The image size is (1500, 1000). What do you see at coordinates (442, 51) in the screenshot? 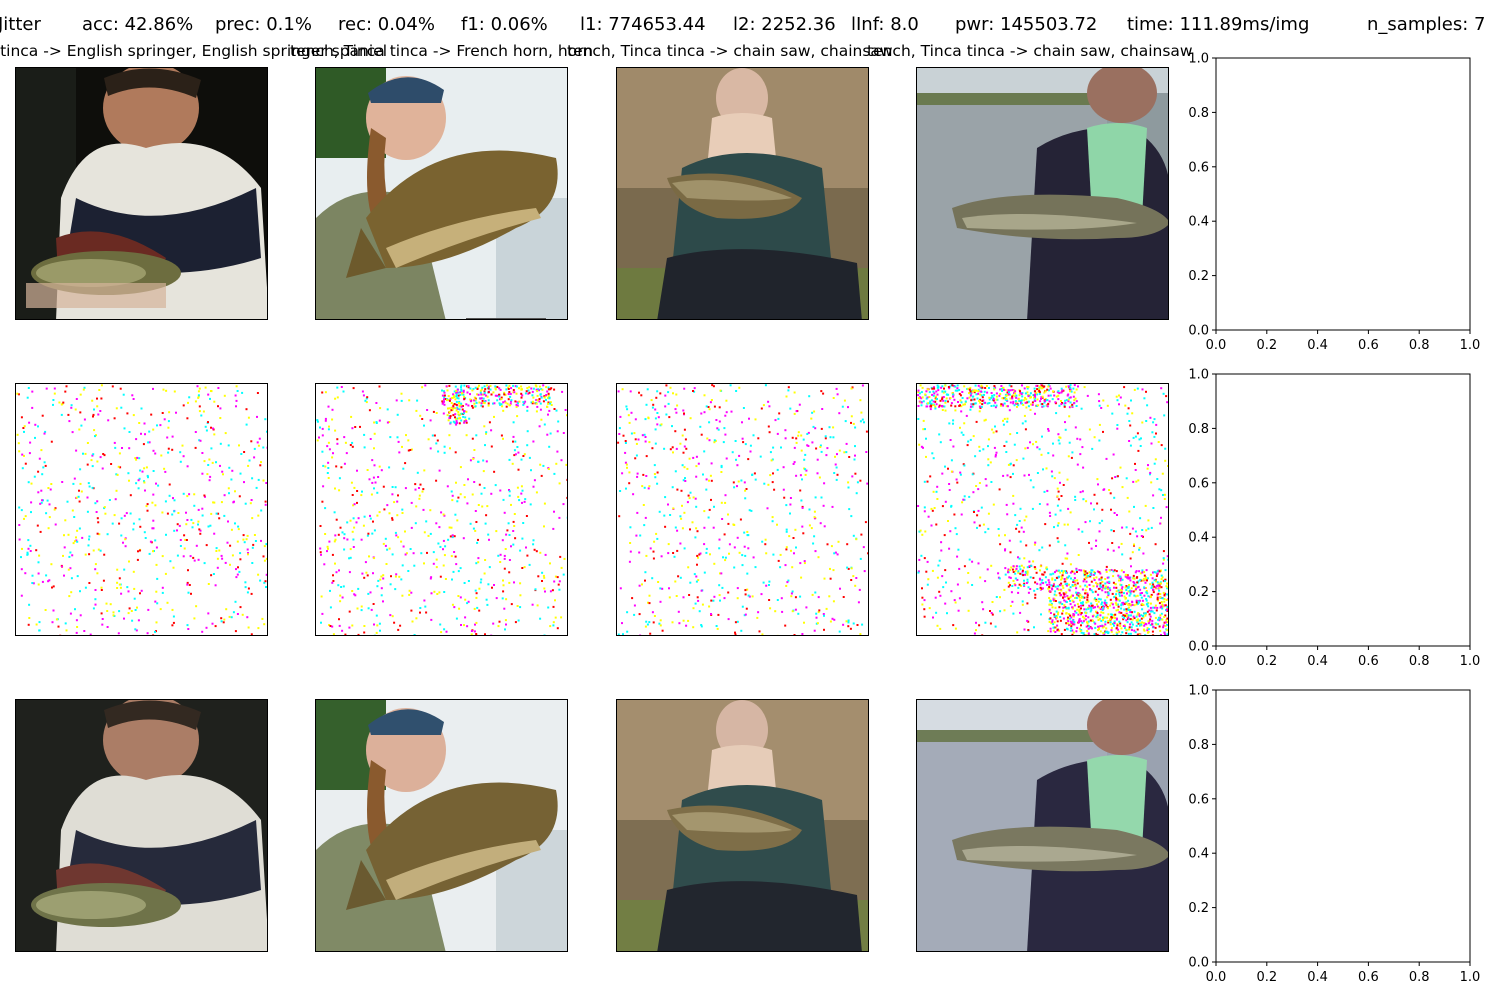
I see `column-title-2: tench, Tinca tinca -> French horn, horn` at bounding box center [442, 51].